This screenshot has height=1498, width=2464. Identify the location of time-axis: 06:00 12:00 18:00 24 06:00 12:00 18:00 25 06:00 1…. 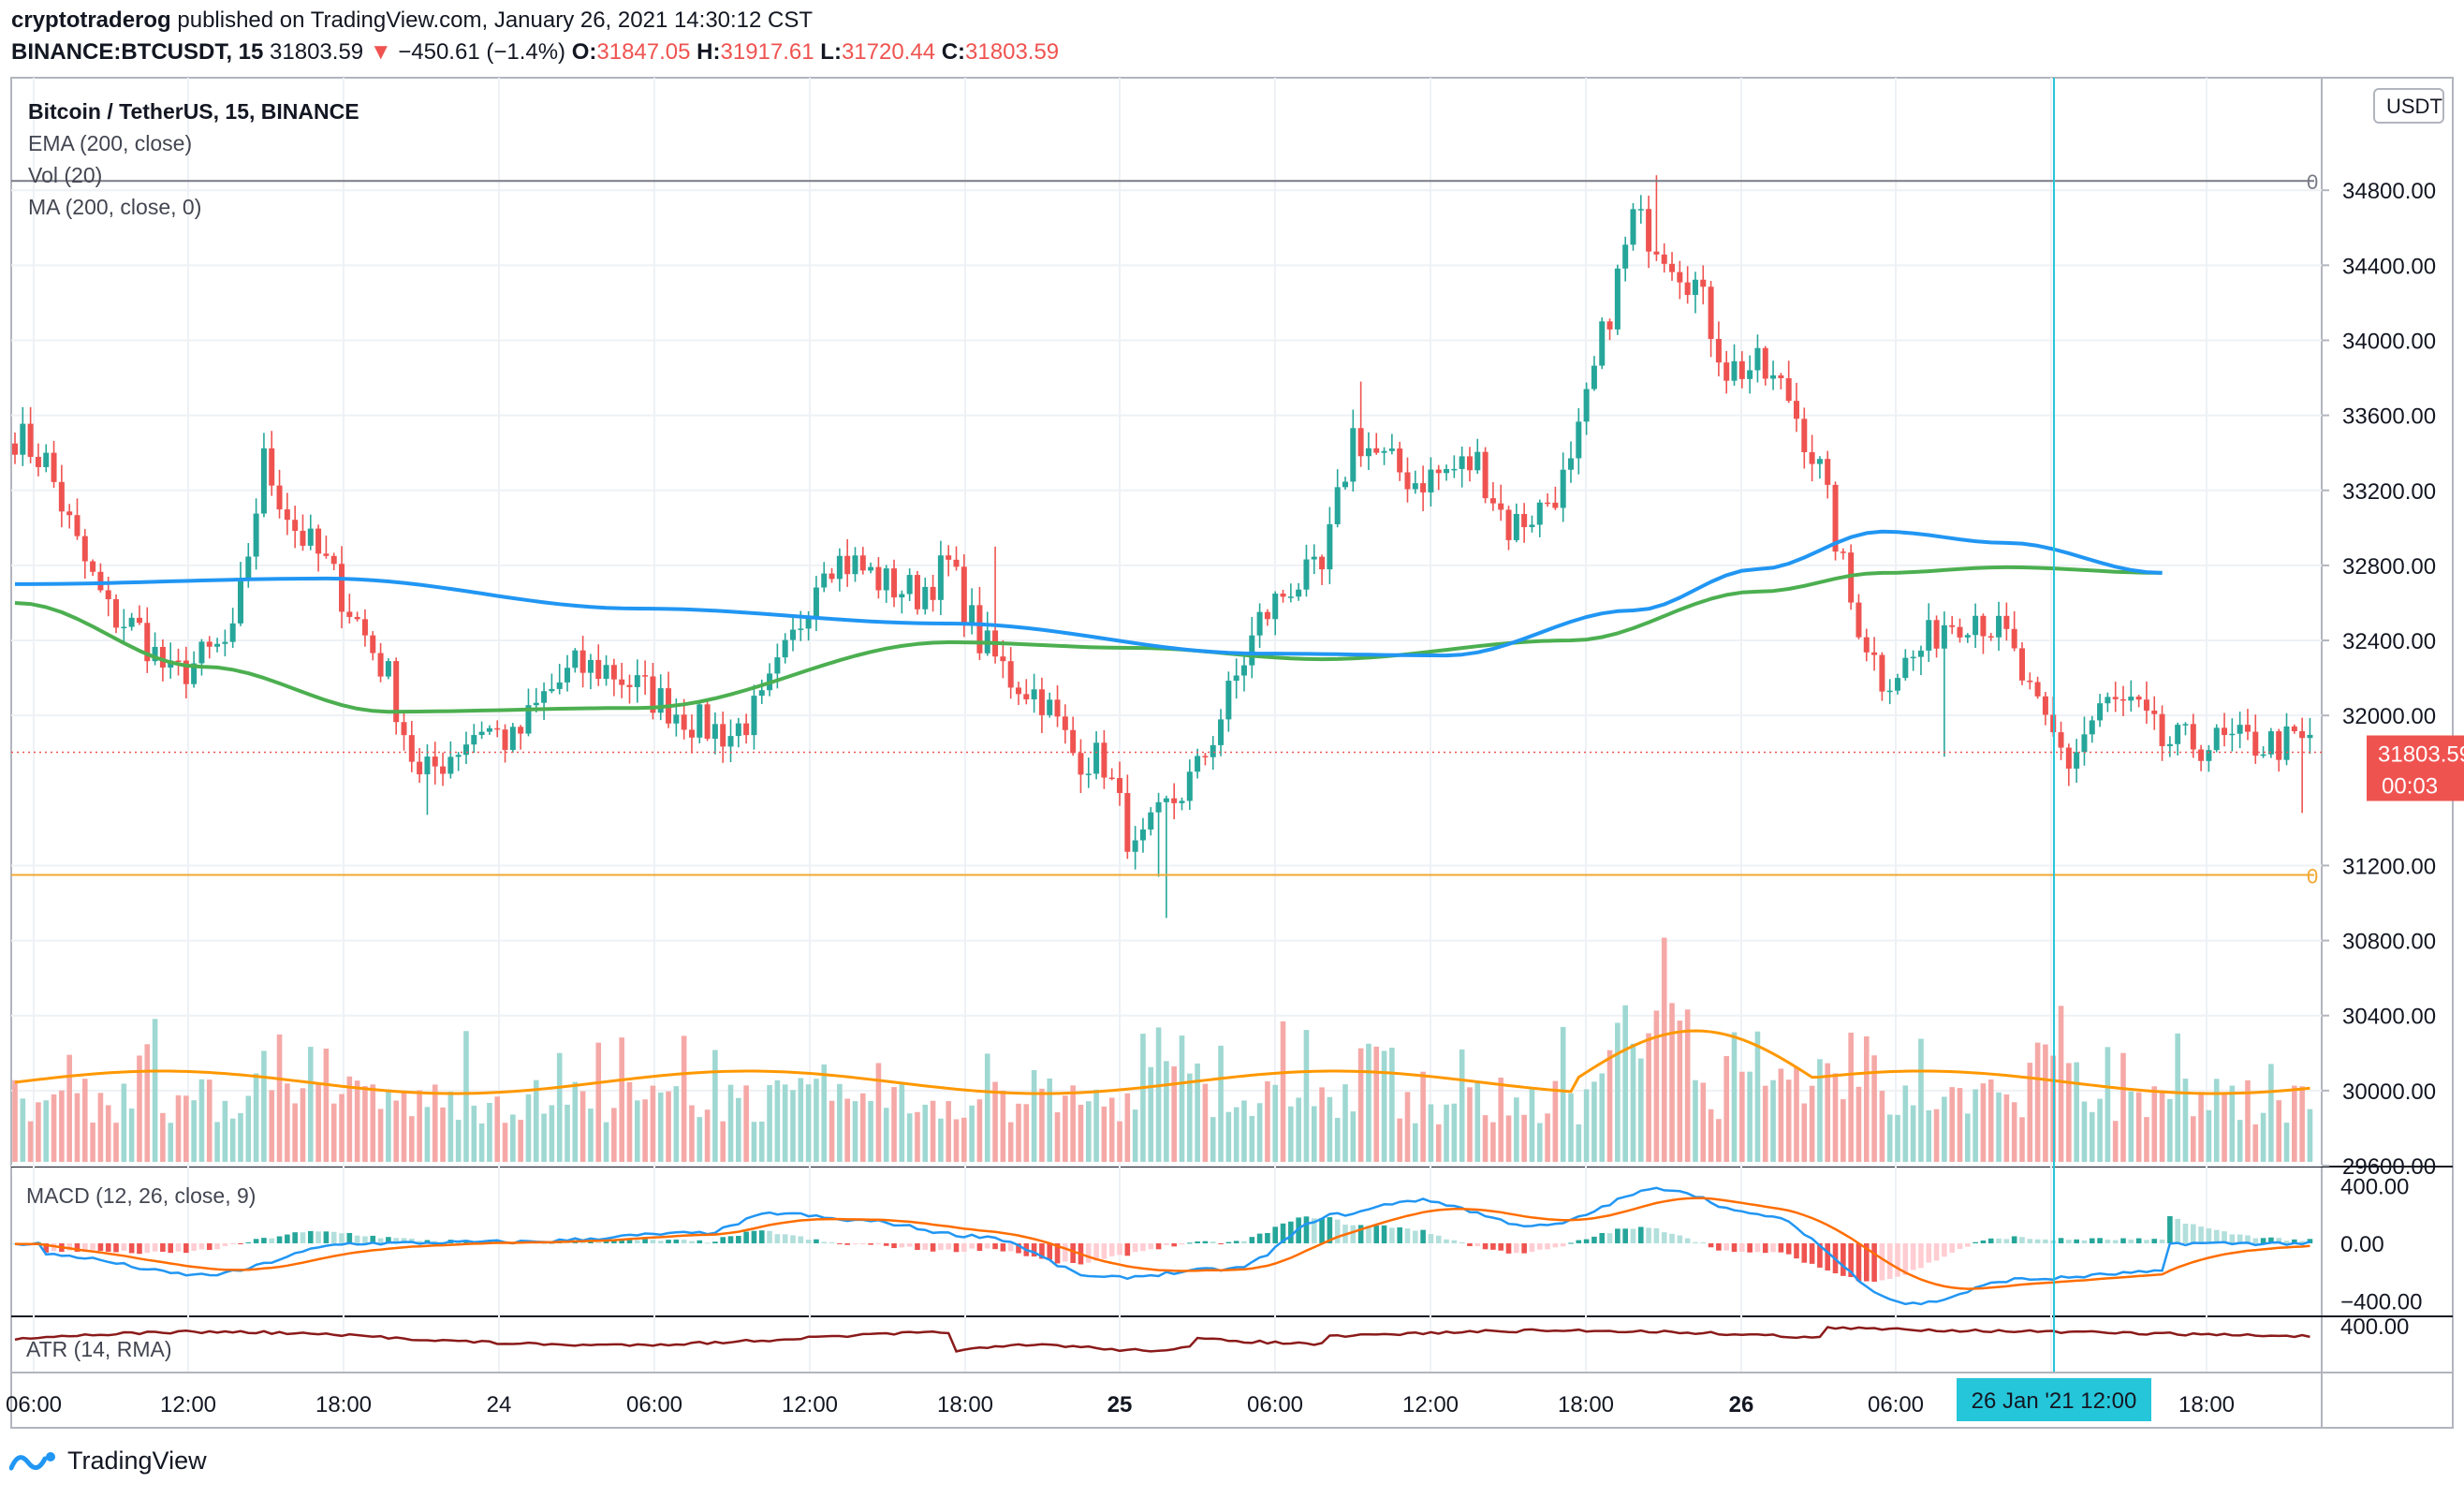
(1120, 1404).